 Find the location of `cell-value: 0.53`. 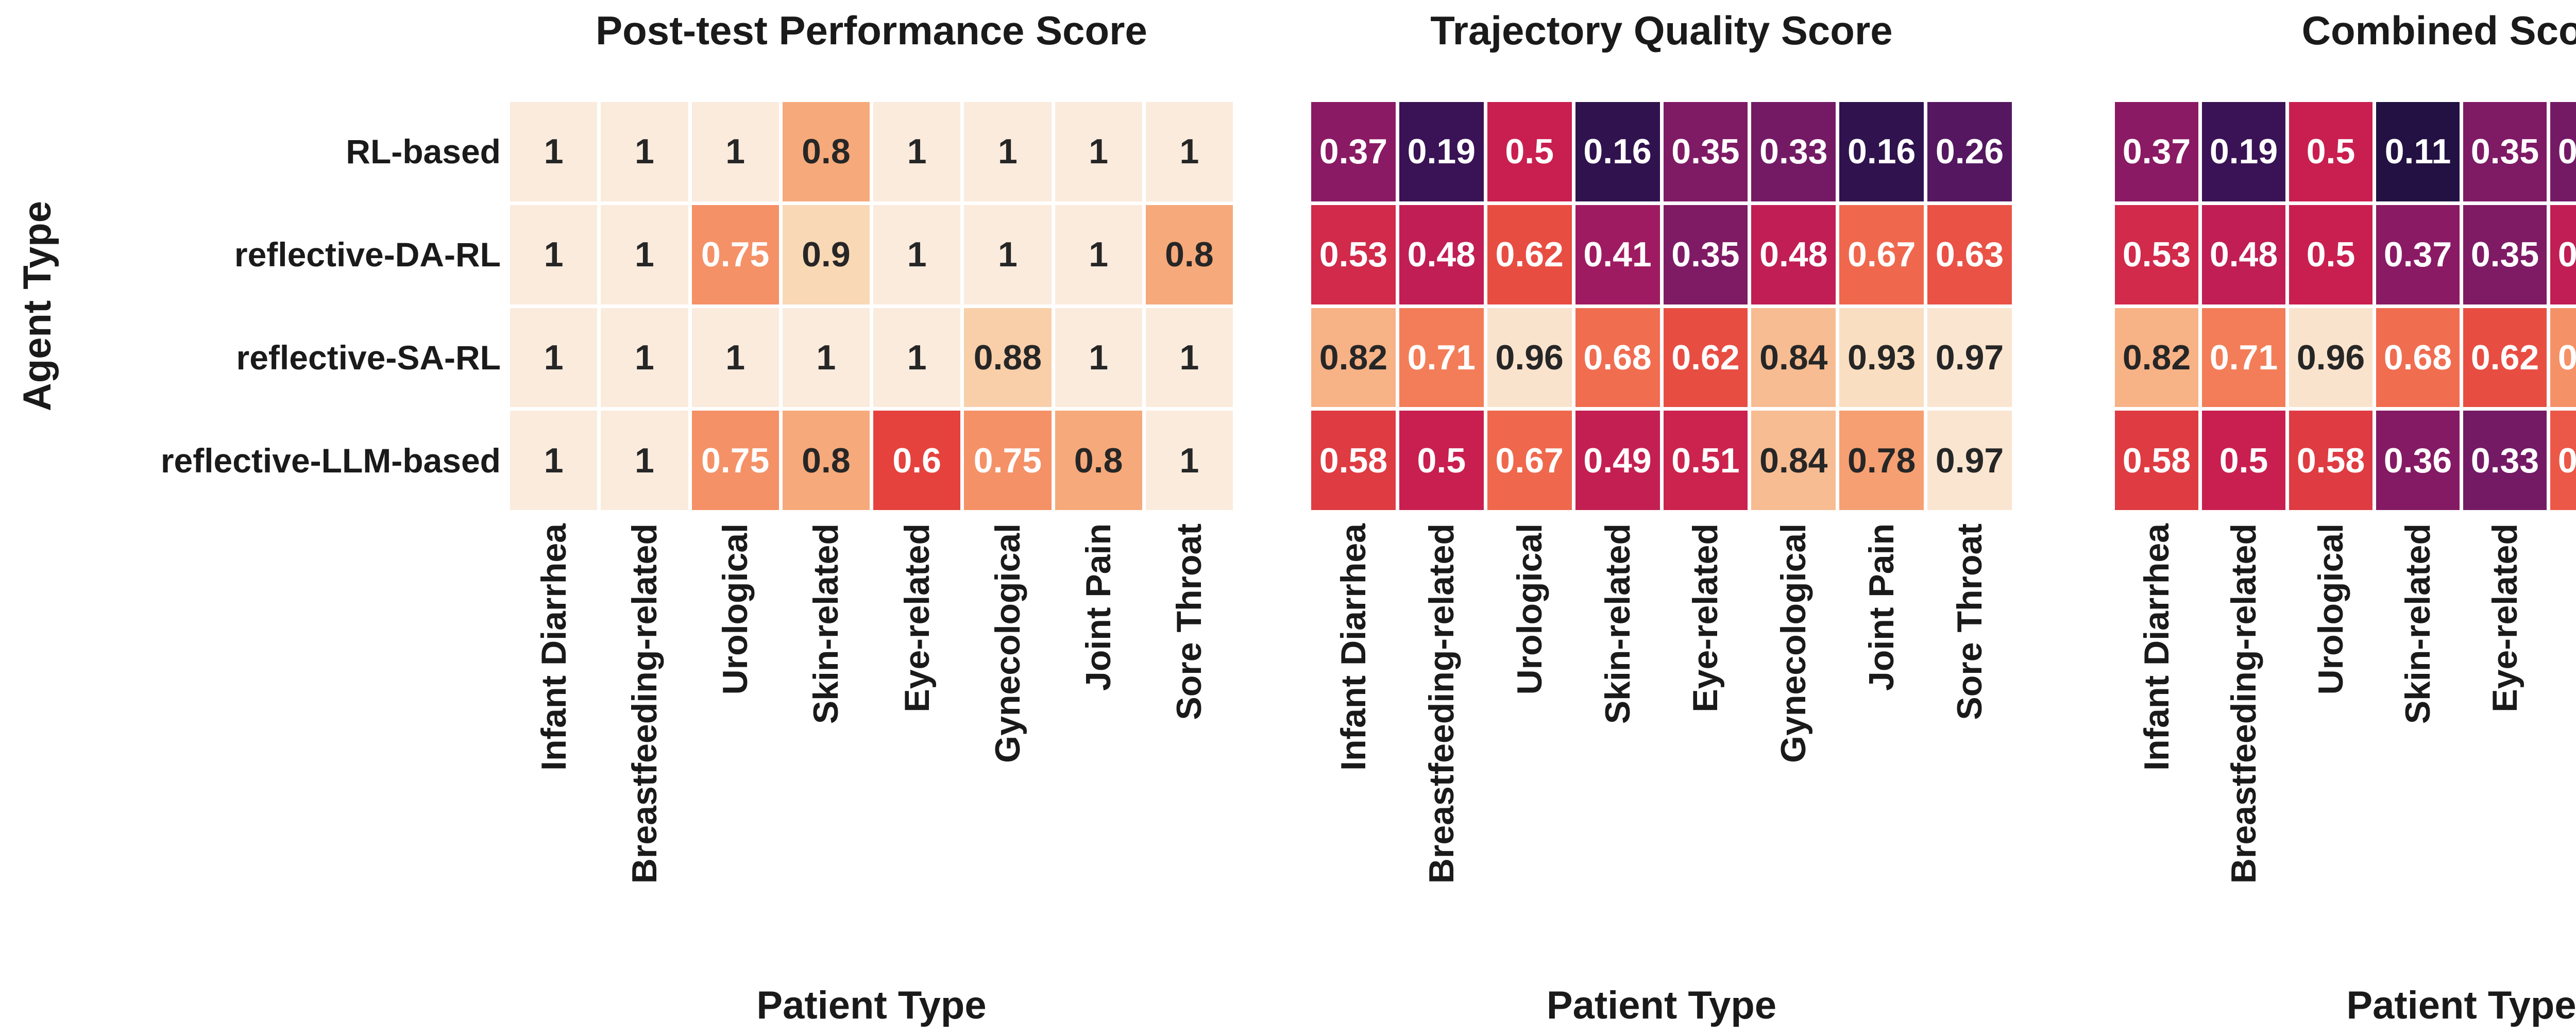

cell-value: 0.53 is located at coordinates (2157, 255).